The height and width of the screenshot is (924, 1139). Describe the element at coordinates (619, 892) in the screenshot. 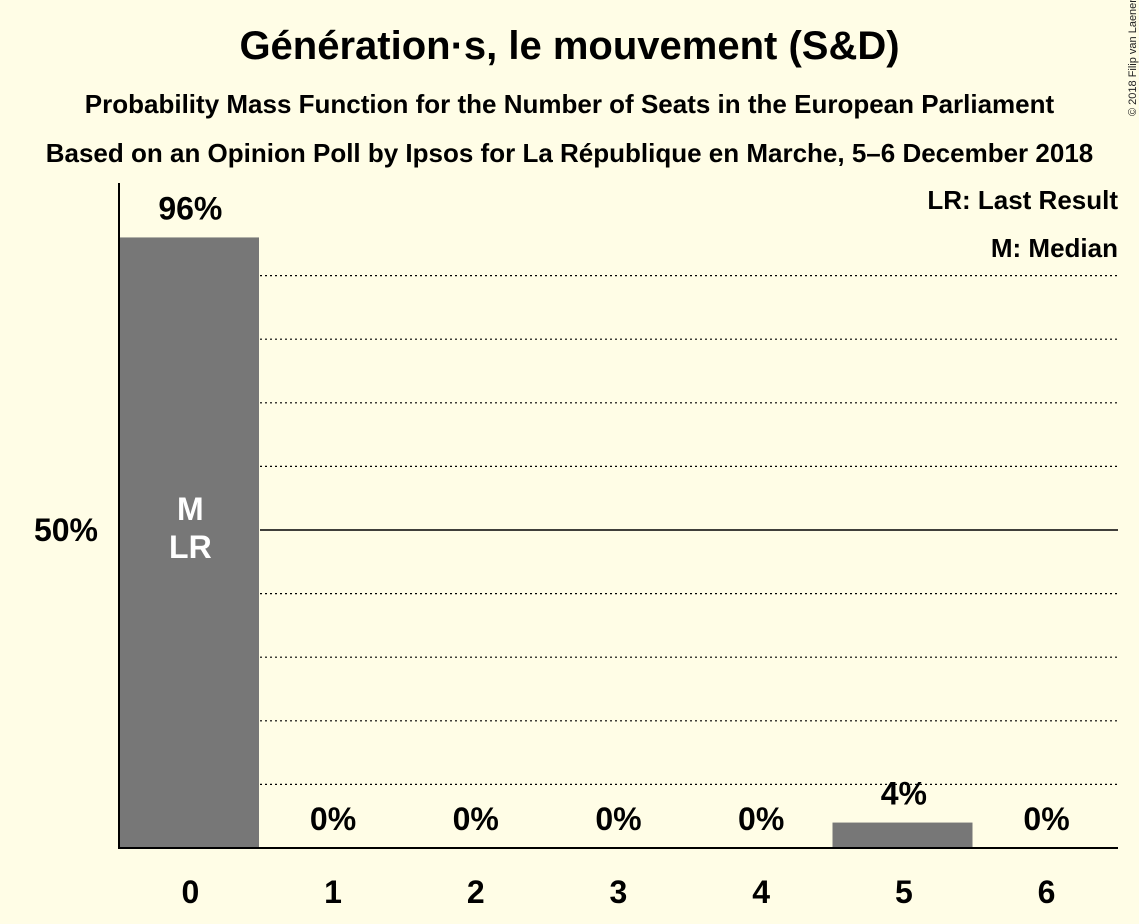

I see `x-tick-label: 3` at that location.